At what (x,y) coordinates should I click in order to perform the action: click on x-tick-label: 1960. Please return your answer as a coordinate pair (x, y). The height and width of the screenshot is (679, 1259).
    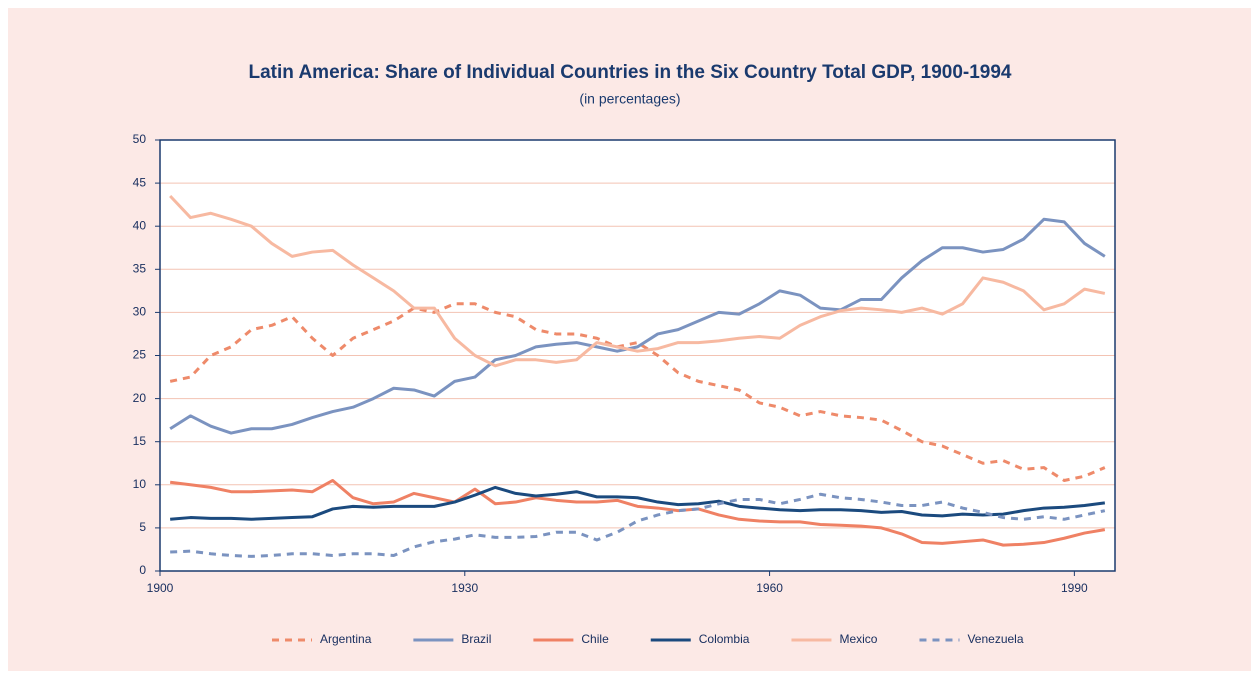
    Looking at the image, I should click on (769, 588).